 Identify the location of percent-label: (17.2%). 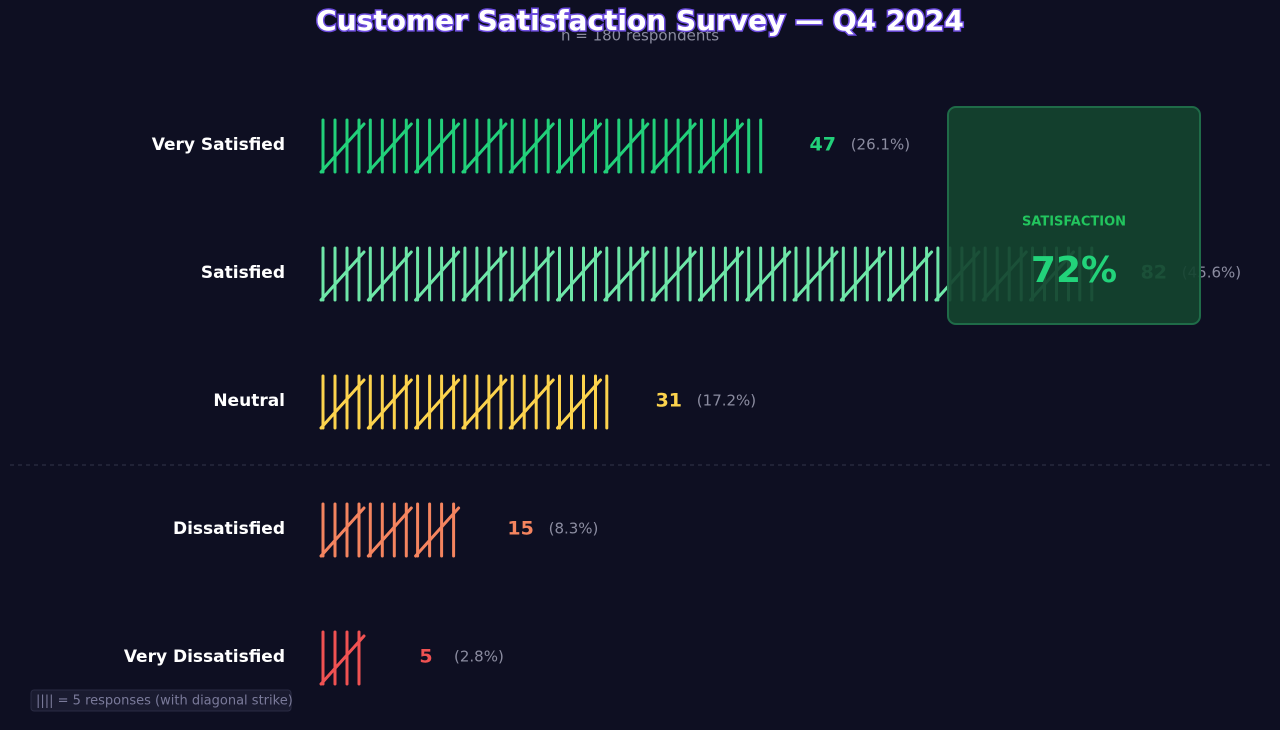
(726, 401).